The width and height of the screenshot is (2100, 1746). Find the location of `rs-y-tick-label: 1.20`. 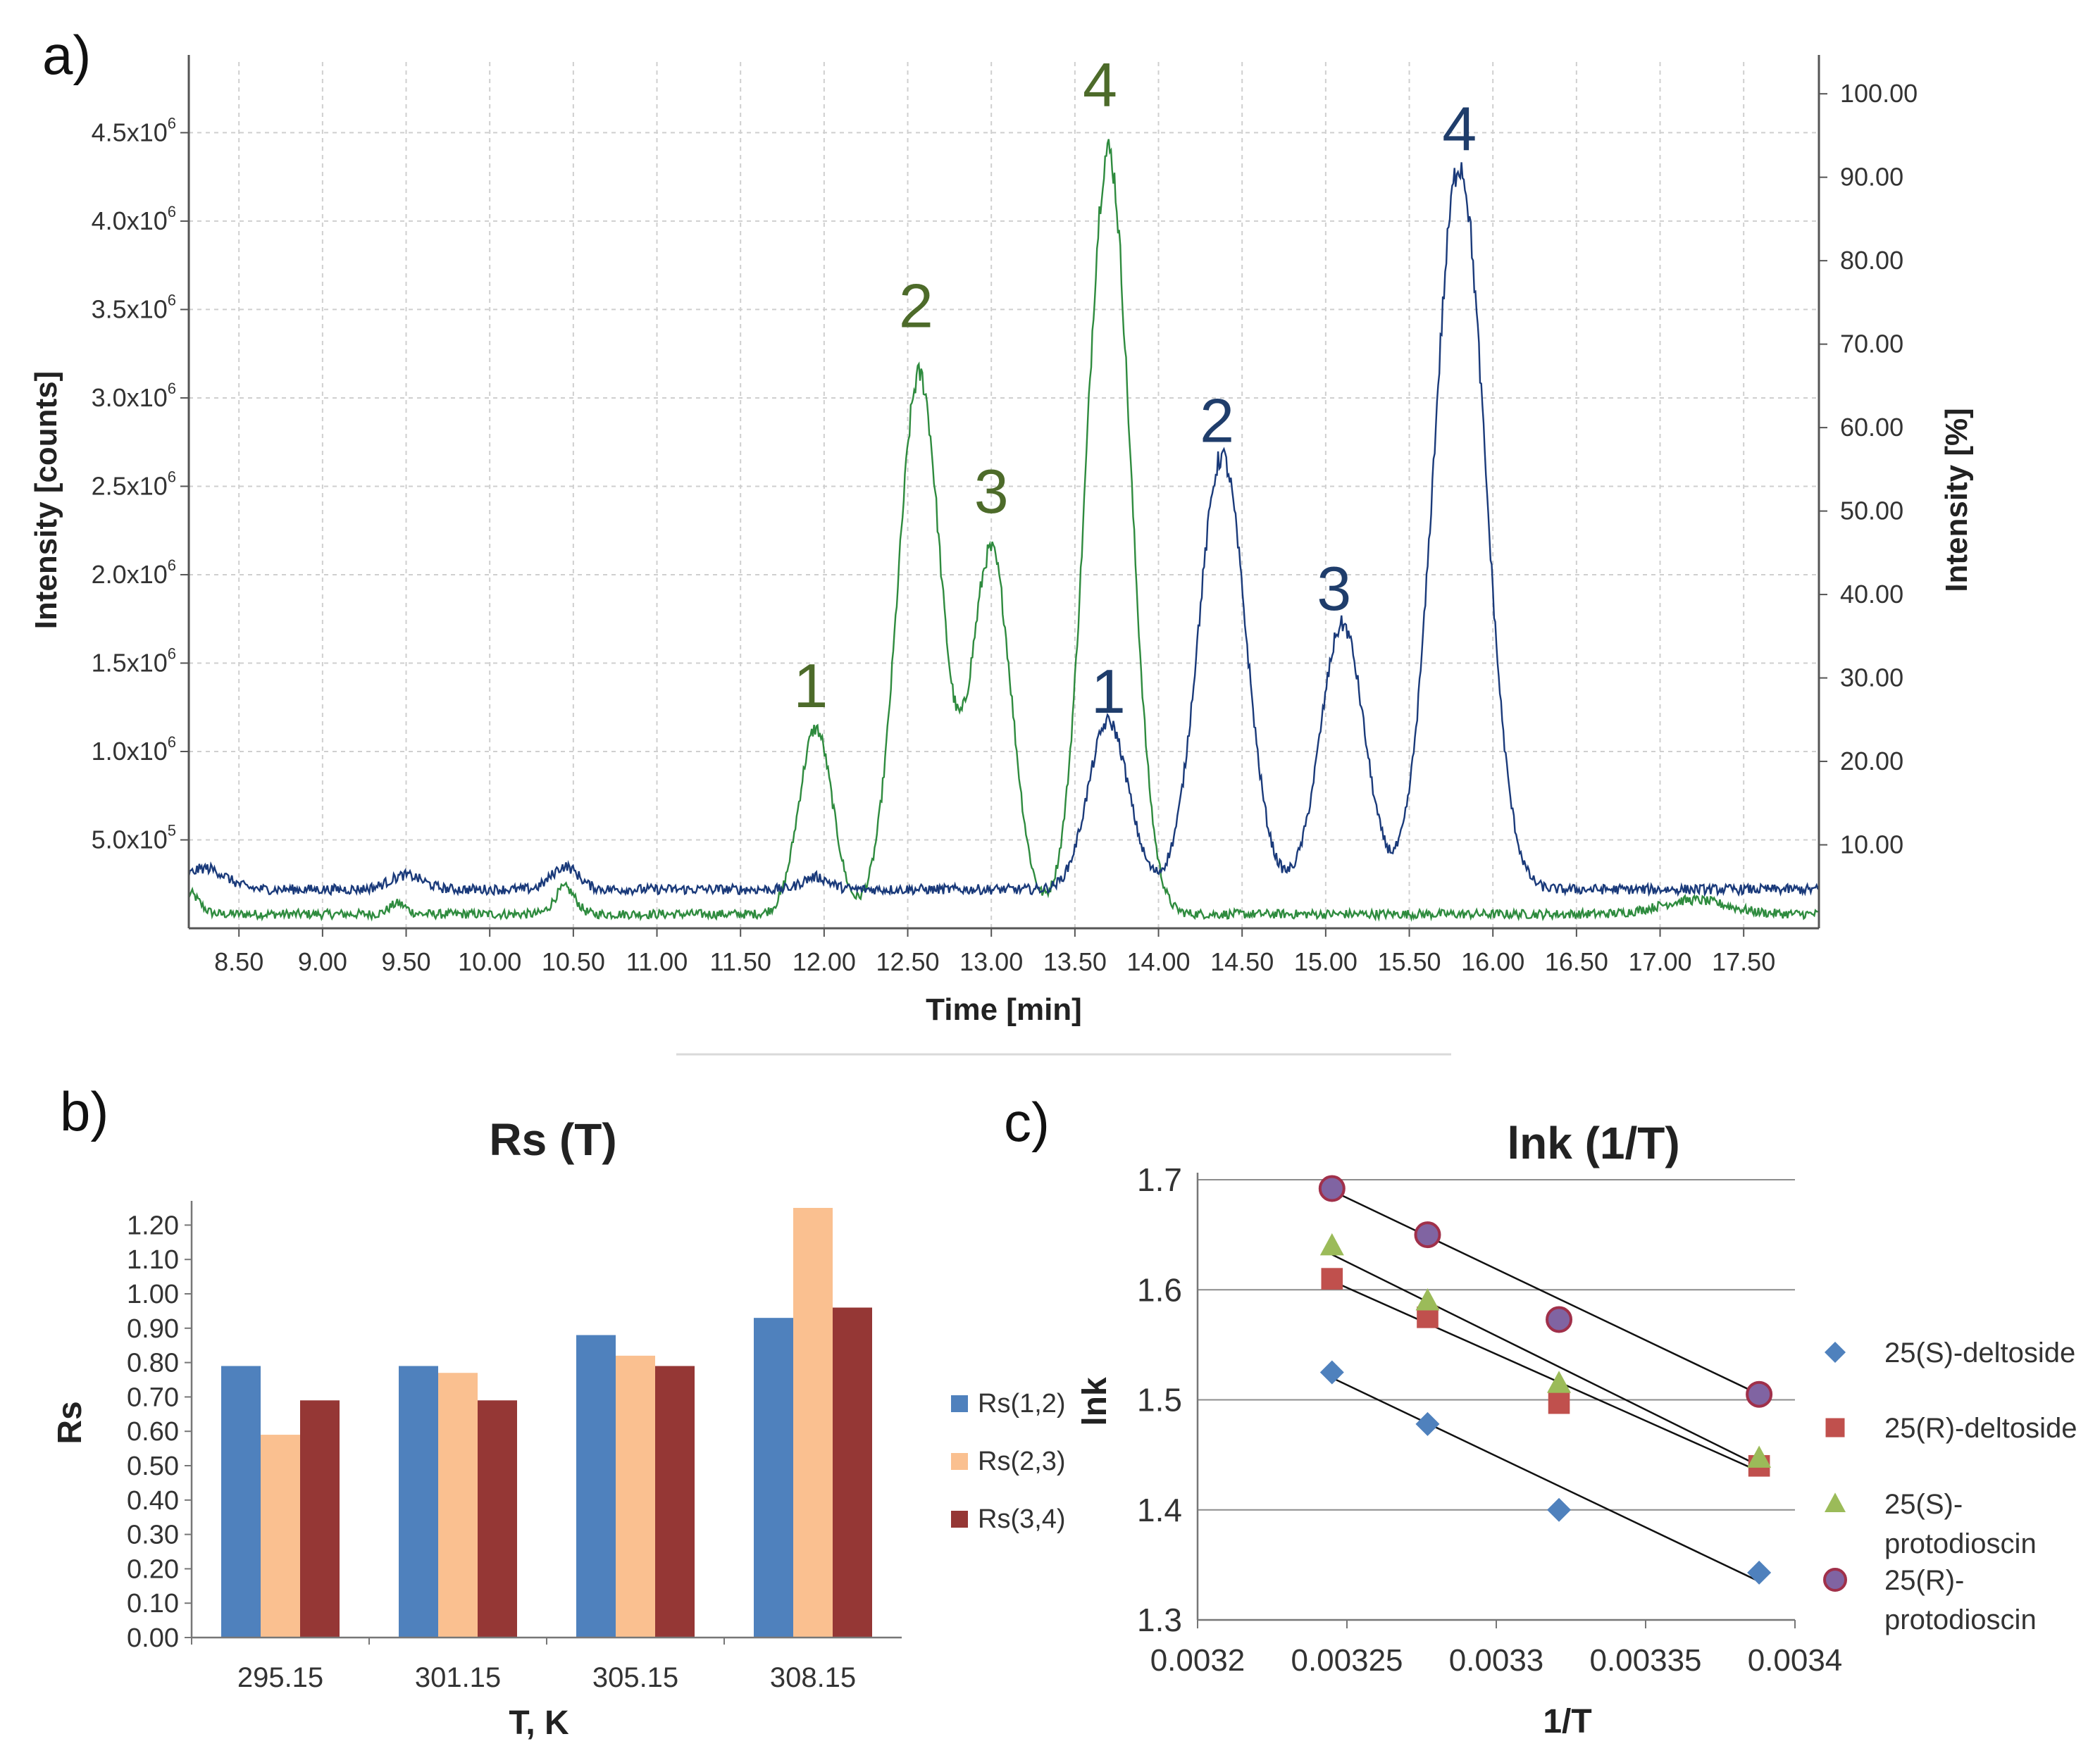

rs-y-tick-label: 1.20 is located at coordinates (153, 1225).